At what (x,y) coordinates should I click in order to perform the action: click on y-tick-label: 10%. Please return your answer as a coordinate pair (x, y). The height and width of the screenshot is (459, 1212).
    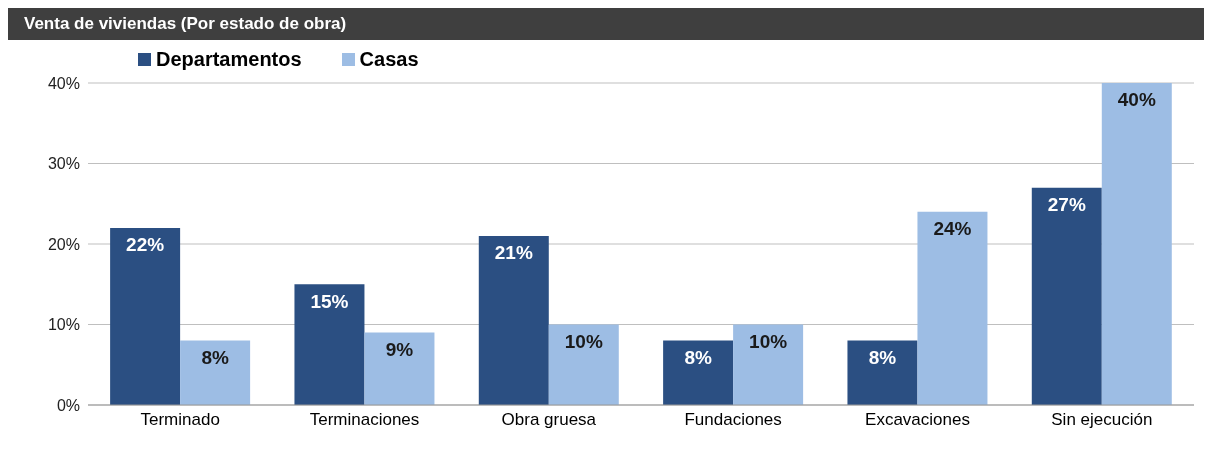
    Looking at the image, I should click on (63, 325).